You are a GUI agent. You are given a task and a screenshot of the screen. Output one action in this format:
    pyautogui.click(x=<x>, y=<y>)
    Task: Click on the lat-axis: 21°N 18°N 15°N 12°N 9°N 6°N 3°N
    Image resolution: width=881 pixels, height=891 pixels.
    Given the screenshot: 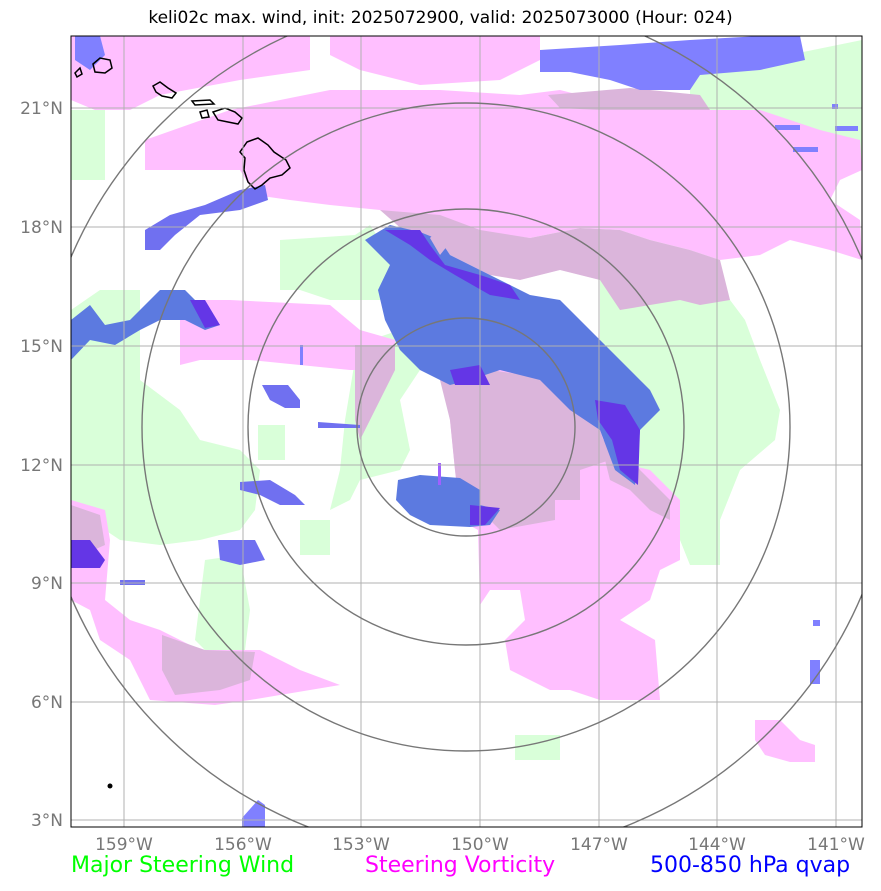 What is the action you would take?
    pyautogui.click(x=41, y=465)
    